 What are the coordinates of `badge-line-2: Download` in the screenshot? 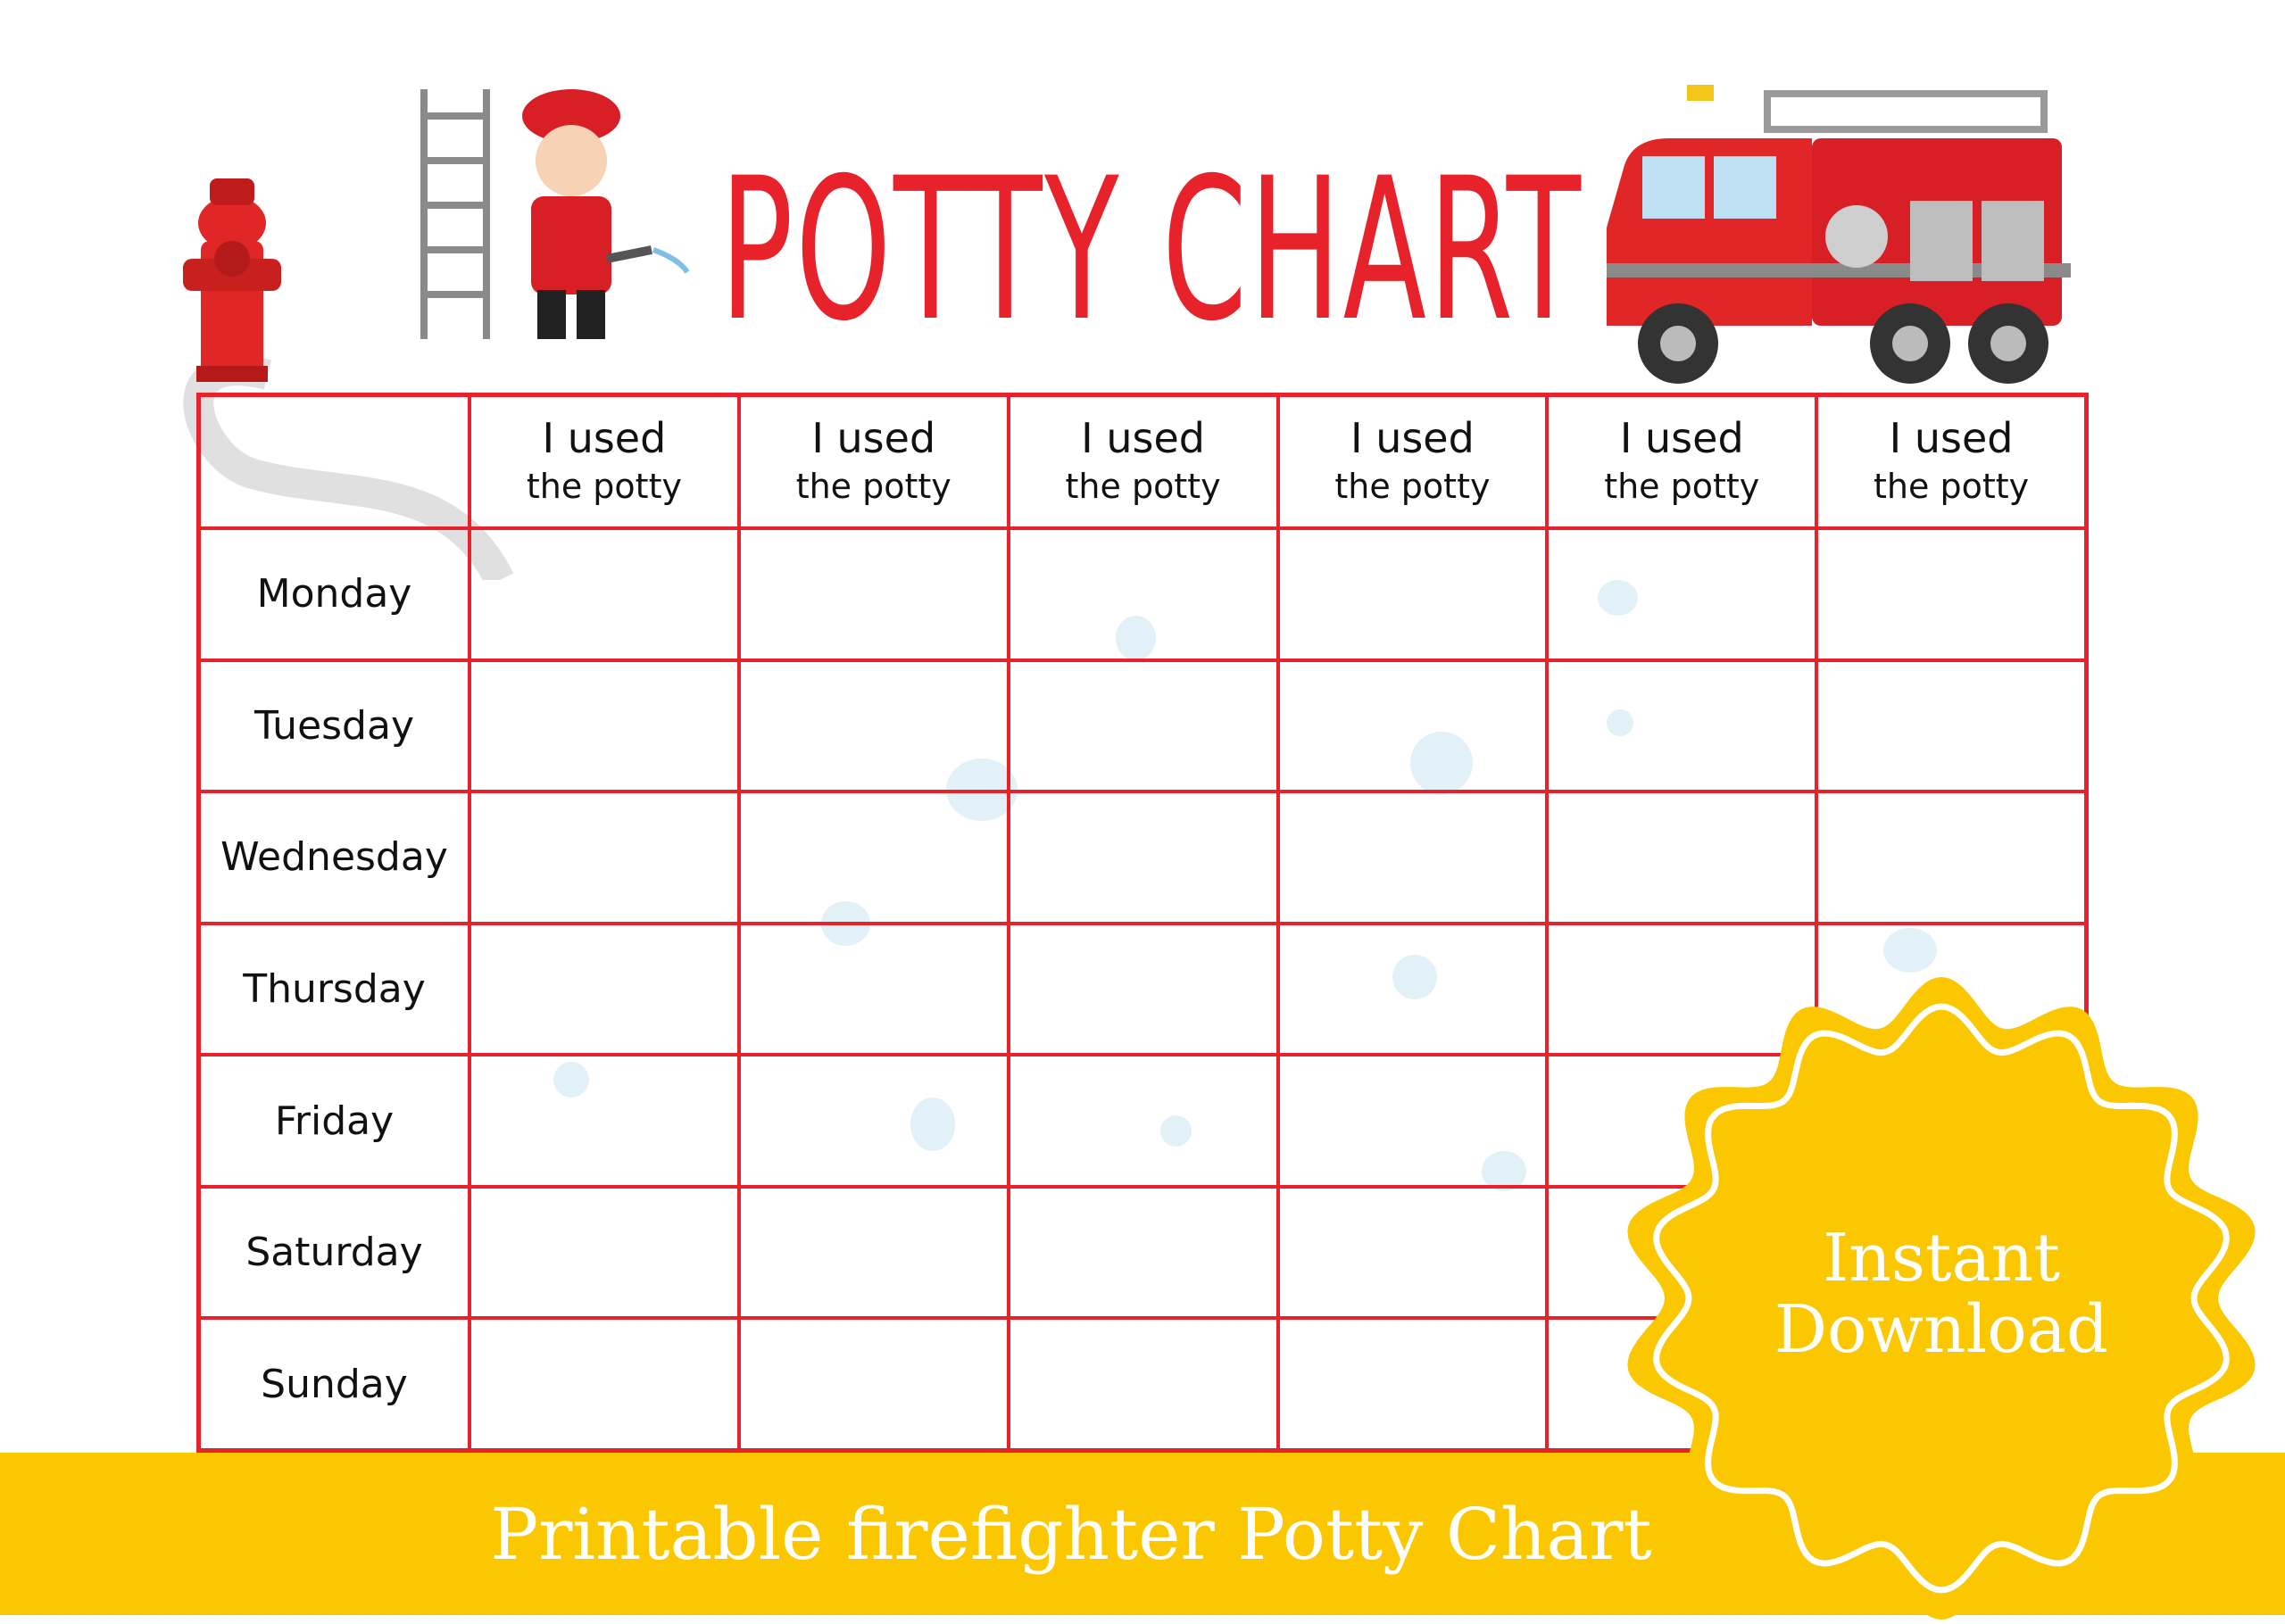 It's located at (1941, 1329).